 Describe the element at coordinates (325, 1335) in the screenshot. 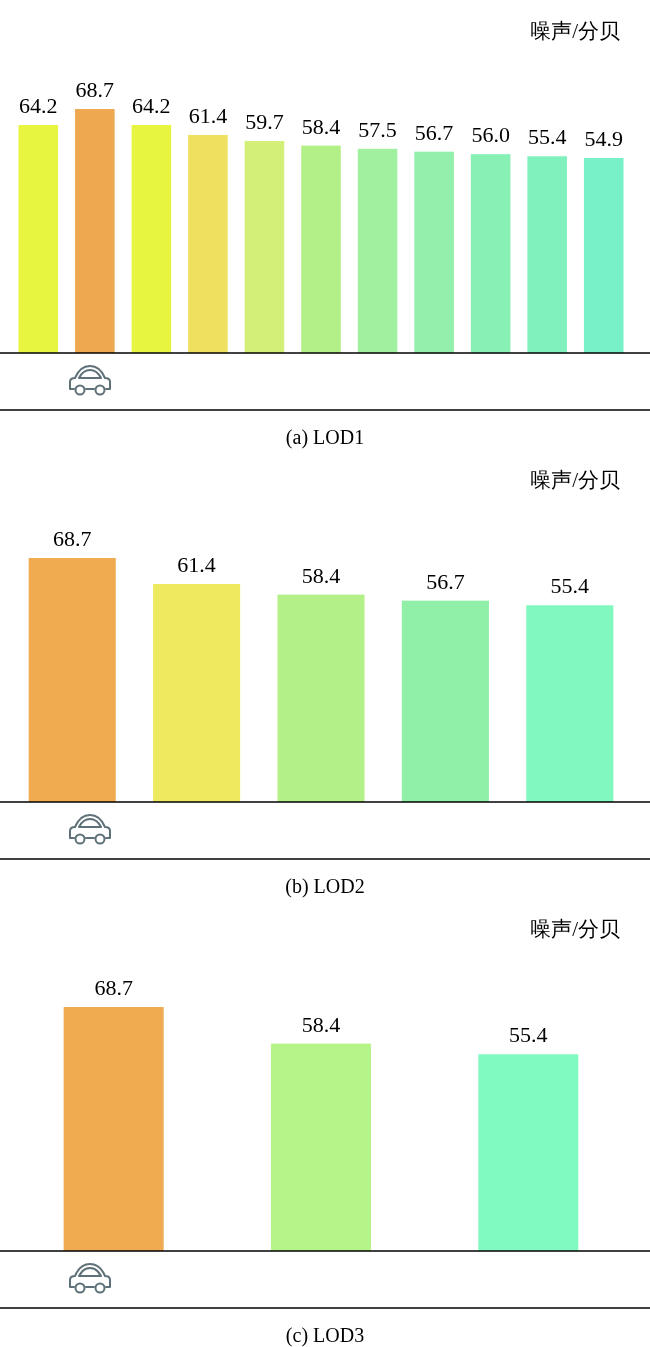

I see `text: (c) LOD3` at that location.